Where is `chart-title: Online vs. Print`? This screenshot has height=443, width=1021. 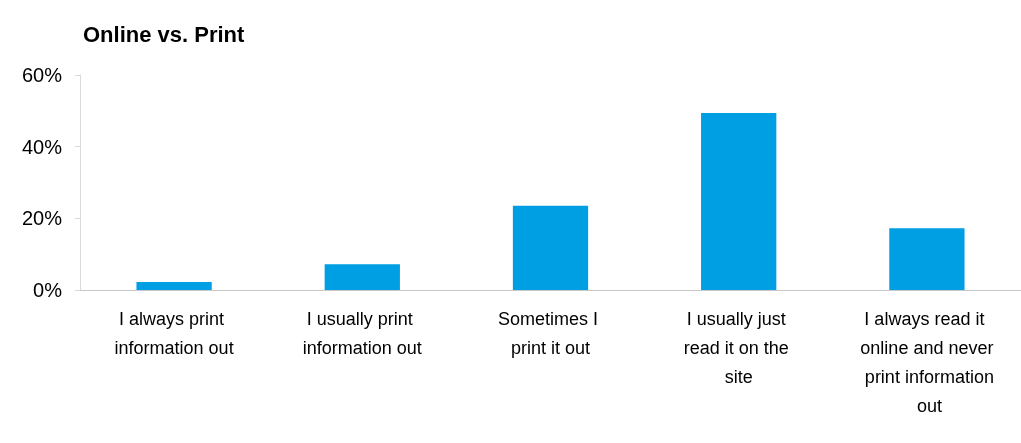
chart-title: Online vs. Print is located at coordinates (164, 34).